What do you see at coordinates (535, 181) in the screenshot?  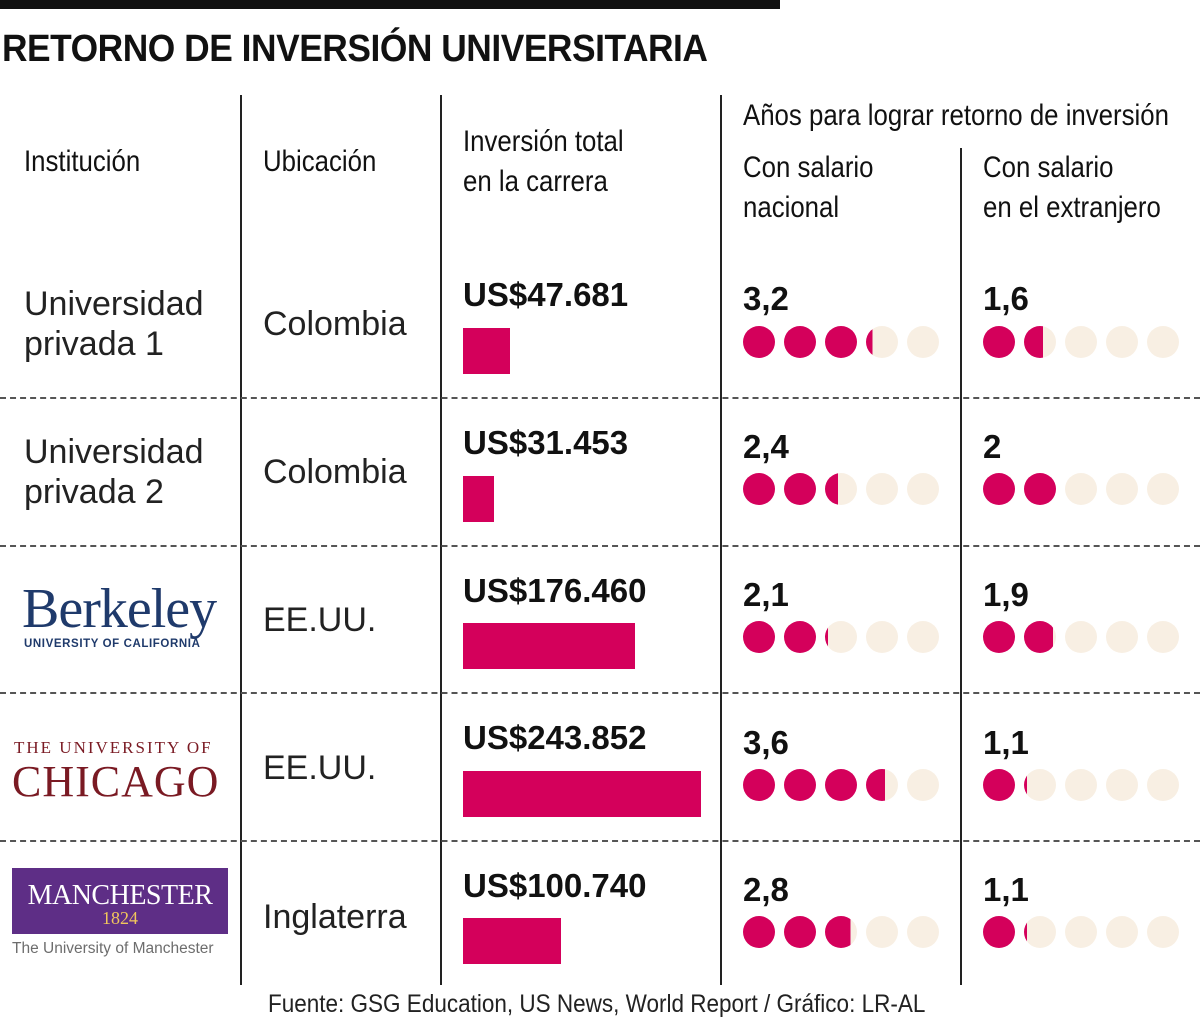 I see `header-investment-line2: en la carrera` at bounding box center [535, 181].